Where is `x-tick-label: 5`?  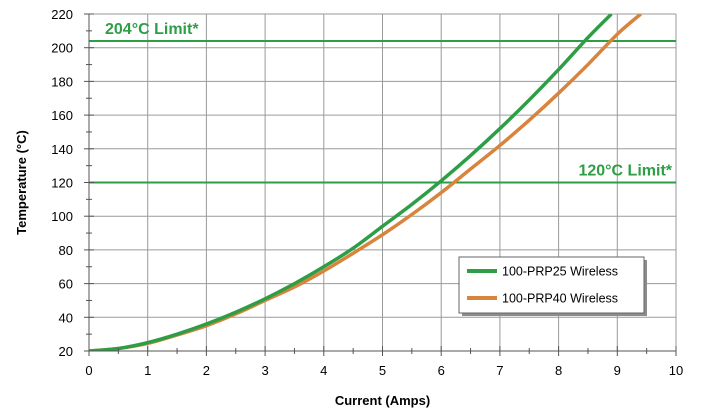
x-tick-label: 5 is located at coordinates (382, 370).